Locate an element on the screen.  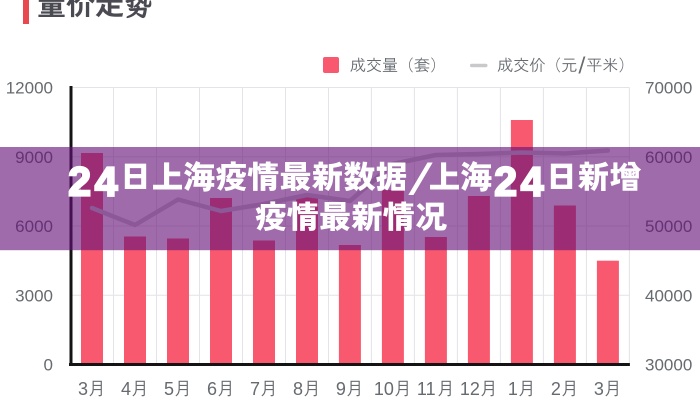
svg-text: 12 is located at coordinates (470, 389).